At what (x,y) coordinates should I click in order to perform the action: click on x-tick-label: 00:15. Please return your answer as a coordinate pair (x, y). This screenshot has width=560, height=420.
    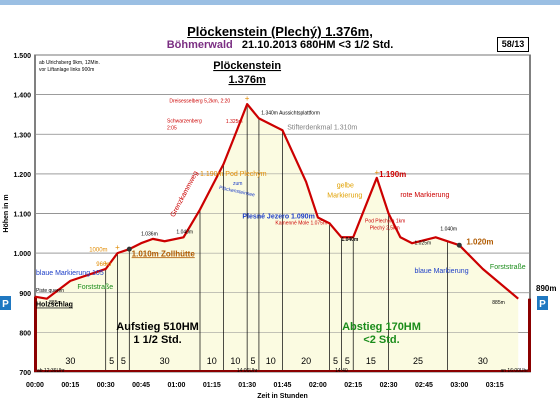
    Looking at the image, I should click on (70, 385).